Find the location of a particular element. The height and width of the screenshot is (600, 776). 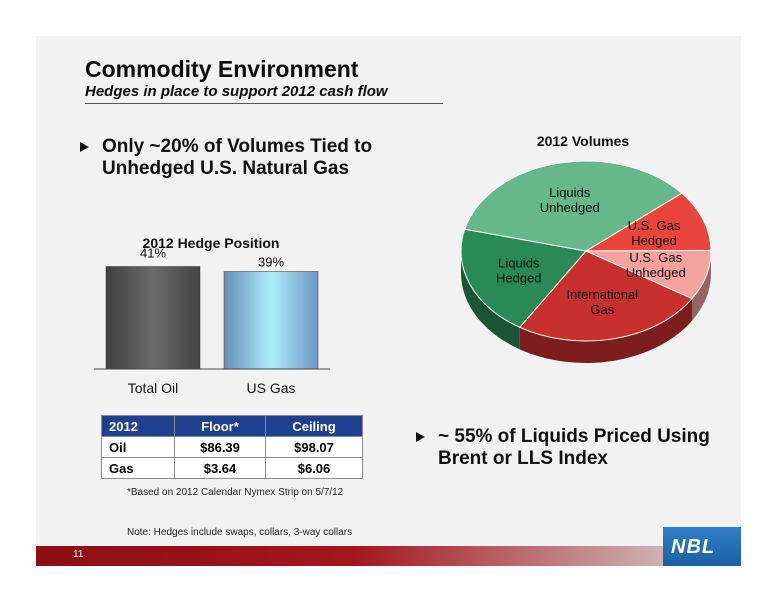

title-divider is located at coordinates (264, 103).